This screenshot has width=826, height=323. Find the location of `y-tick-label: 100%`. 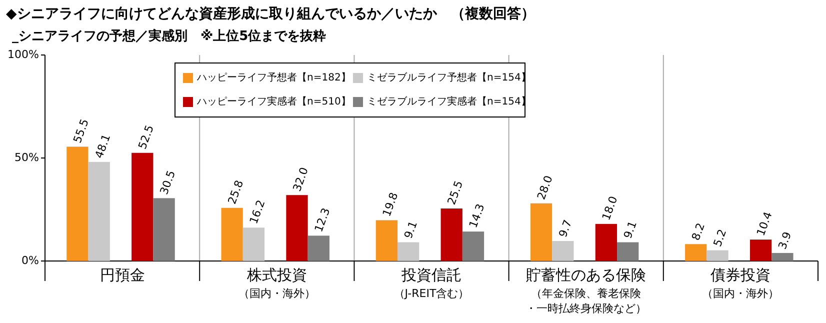

y-tick-label: 100% is located at coordinates (23, 55).